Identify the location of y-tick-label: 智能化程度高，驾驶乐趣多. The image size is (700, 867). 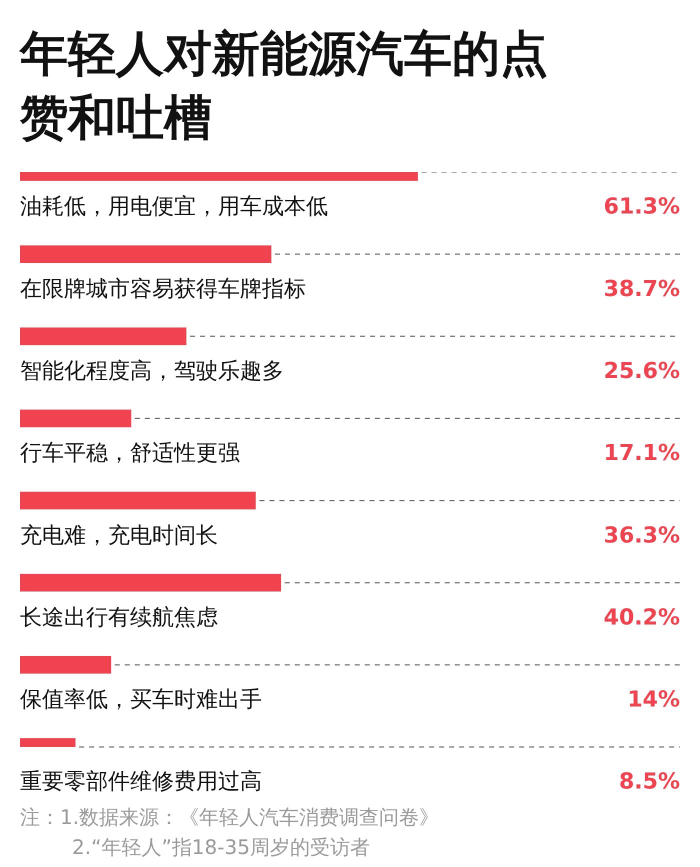
(152, 371).